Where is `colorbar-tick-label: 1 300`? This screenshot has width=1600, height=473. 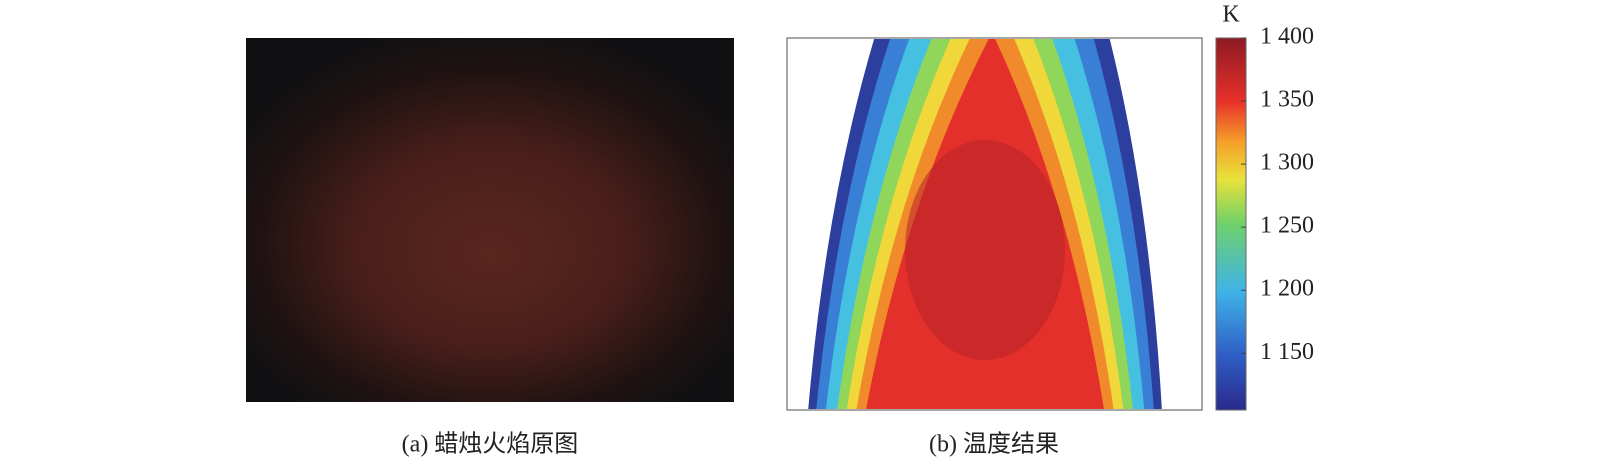 colorbar-tick-label: 1 300 is located at coordinates (1287, 163).